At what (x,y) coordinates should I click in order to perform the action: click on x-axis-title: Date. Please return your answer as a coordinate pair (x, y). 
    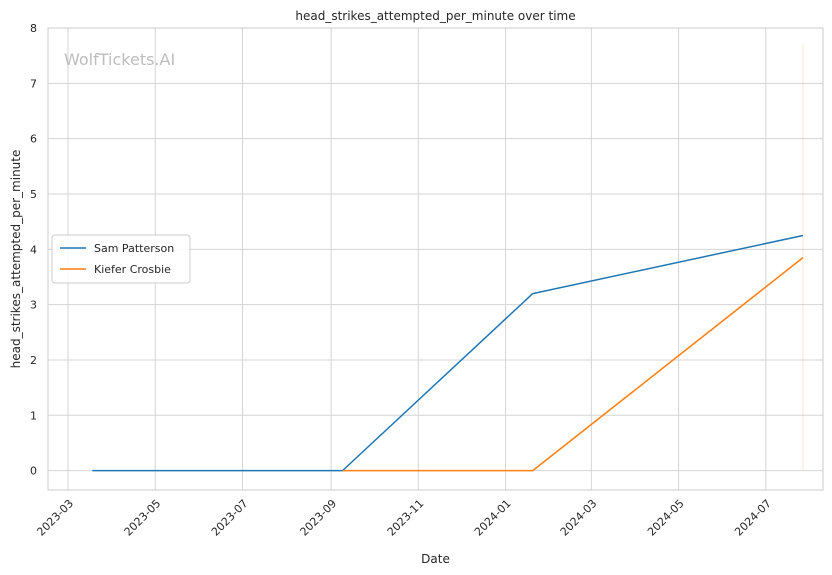
    Looking at the image, I should click on (435, 559).